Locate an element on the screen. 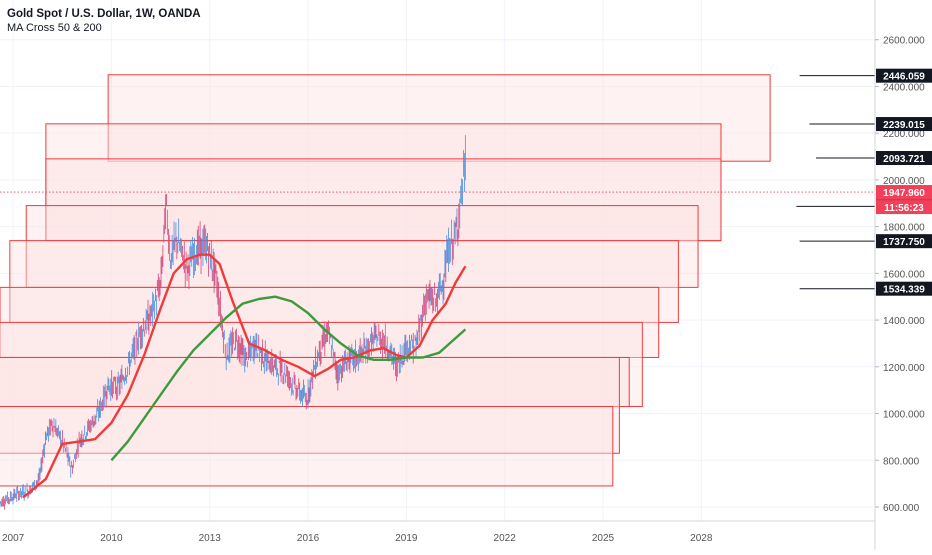 This screenshot has height=555, width=932. y-tick-label: 1800.000 is located at coordinates (904, 228).